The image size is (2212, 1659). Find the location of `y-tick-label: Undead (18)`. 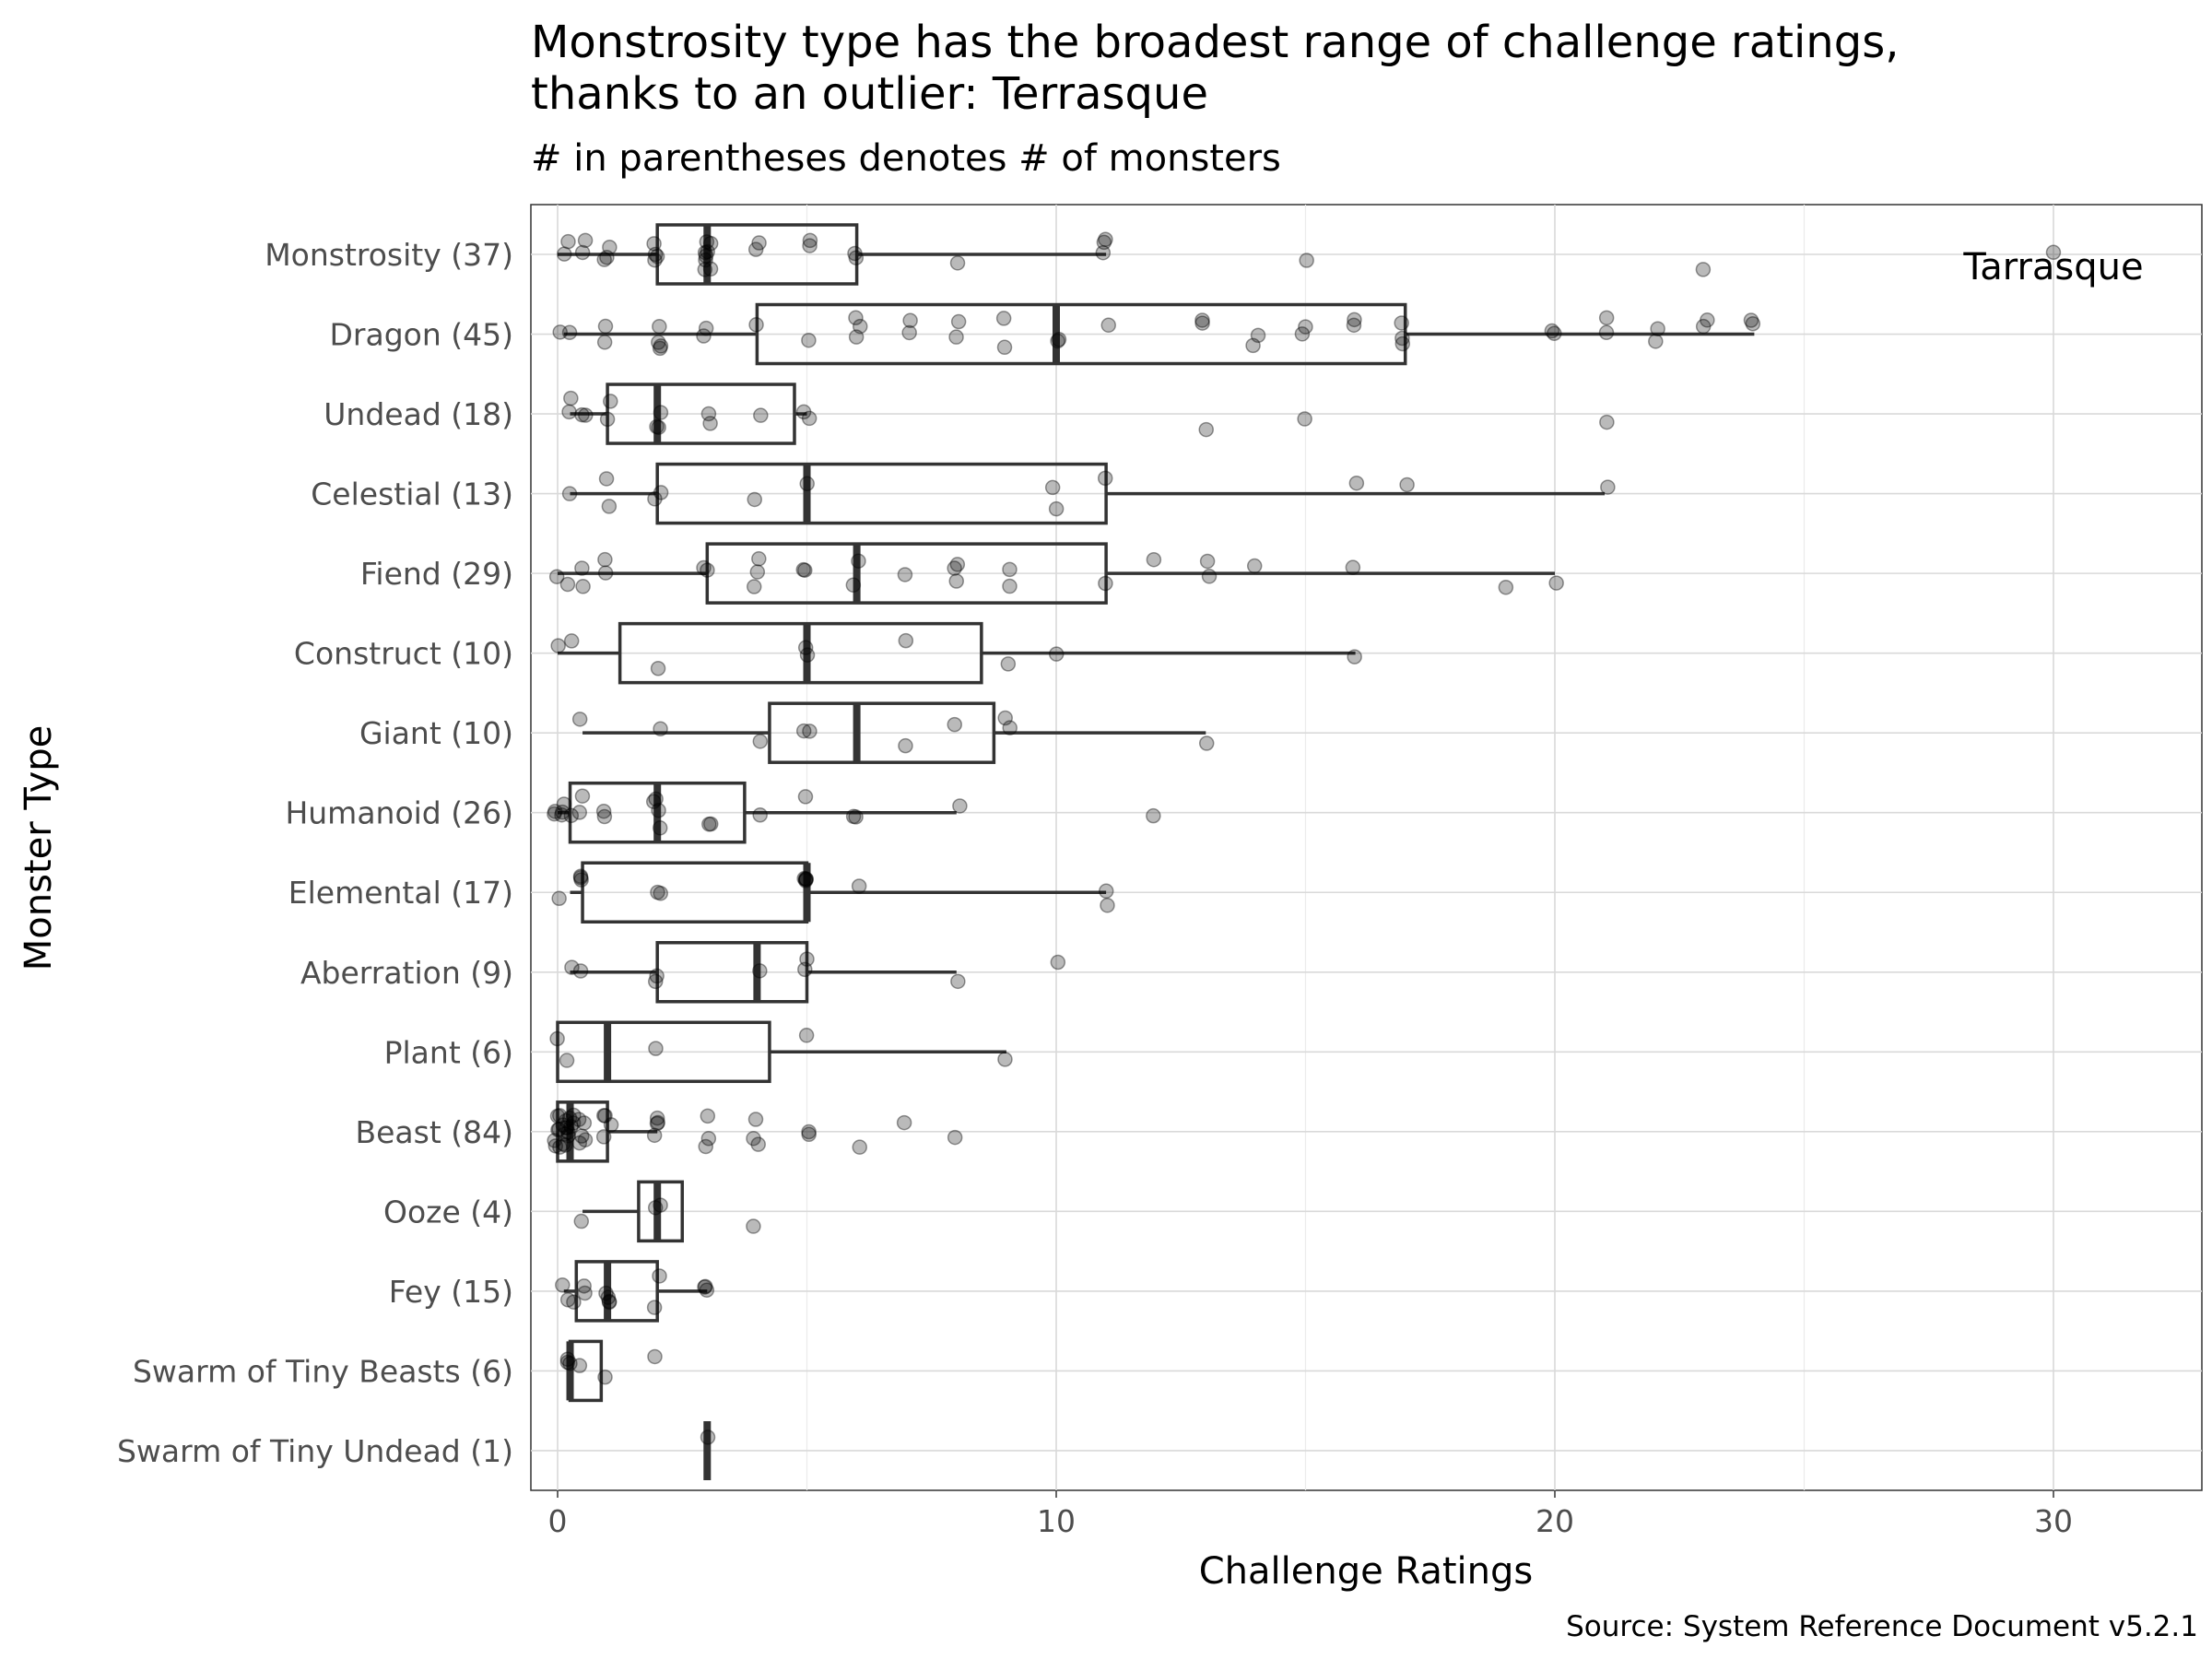

y-tick-label: Undead (18) is located at coordinates (418, 414).